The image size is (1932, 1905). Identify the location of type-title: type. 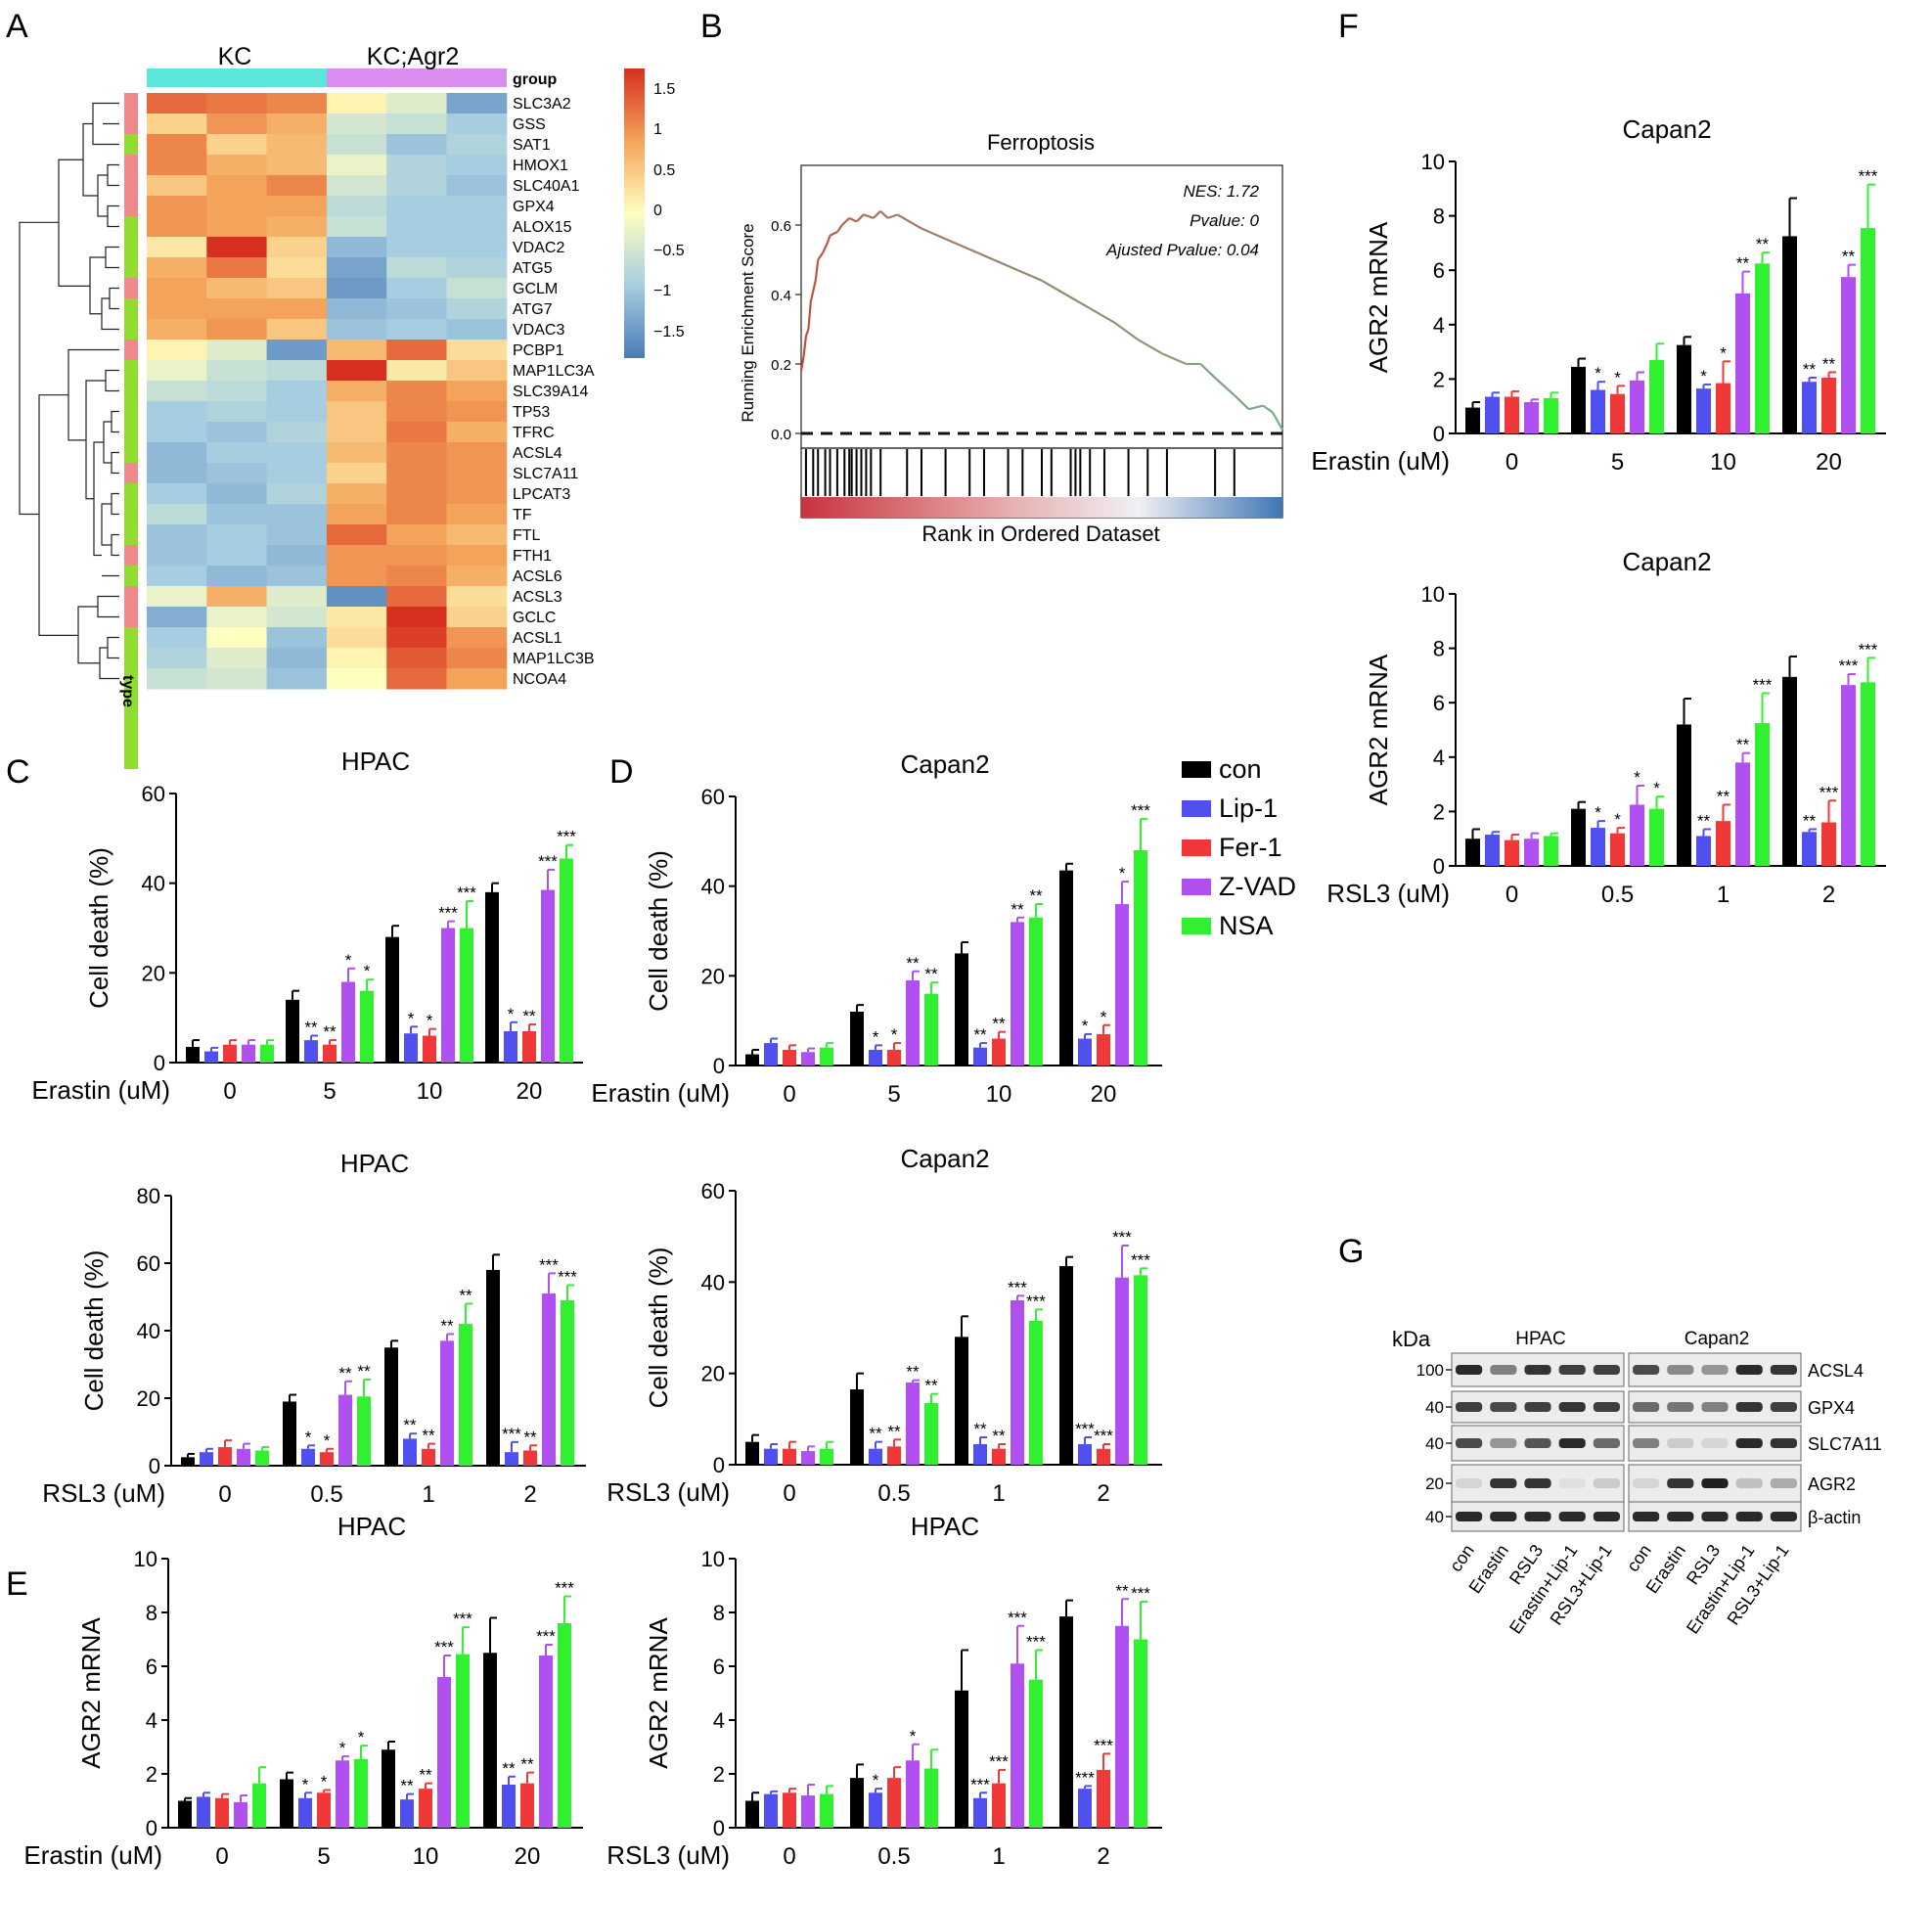
(127, 691).